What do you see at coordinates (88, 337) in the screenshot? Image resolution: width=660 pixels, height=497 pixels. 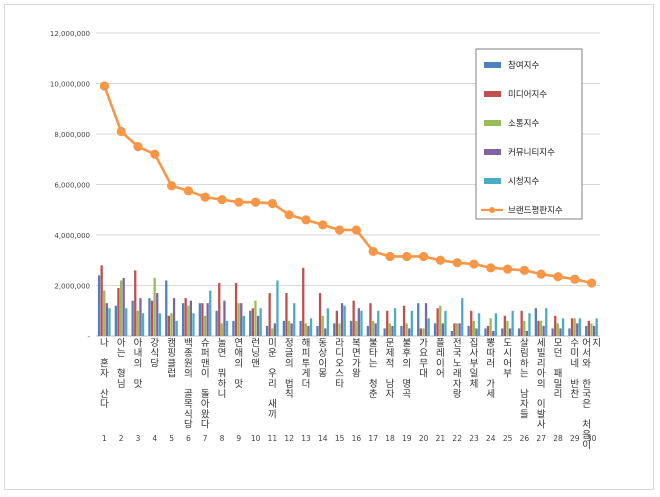 I see `y-tick-label: -` at bounding box center [88, 337].